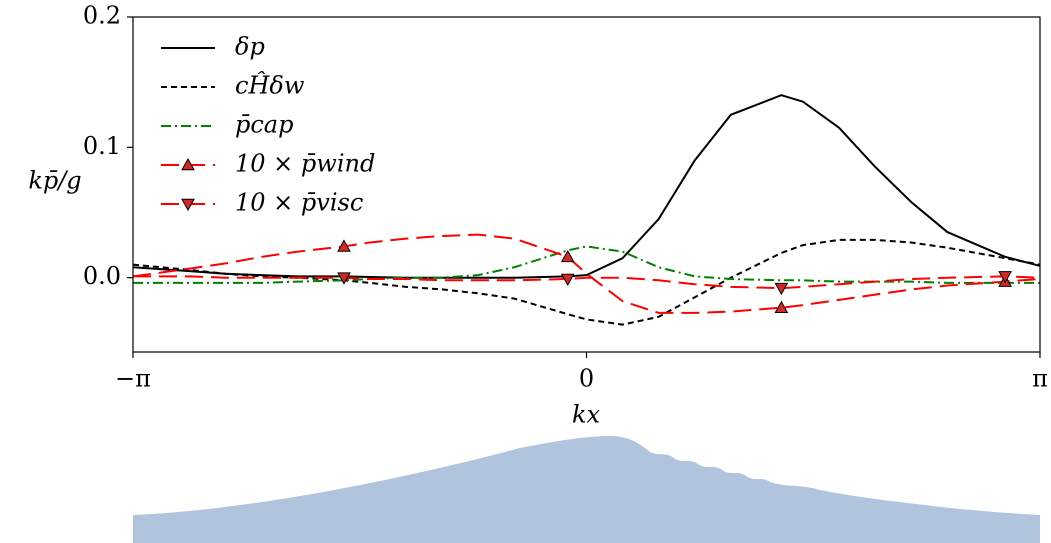  Describe the element at coordinates (102, 276) in the screenshot. I see `y-tick-label: 0.0` at that location.